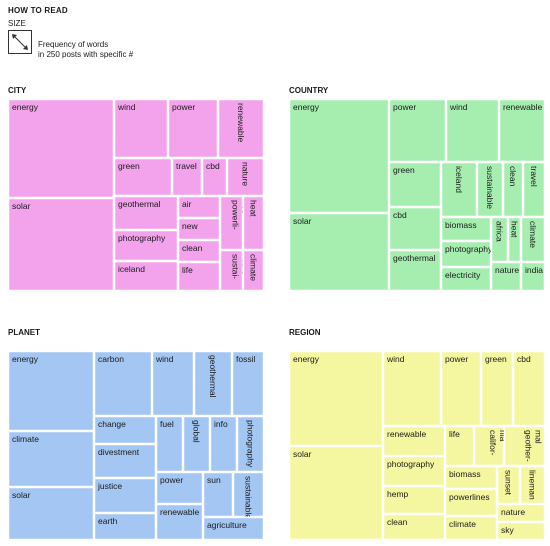  I want to click on region-cell-lineman: lineman, so click(532, 485).